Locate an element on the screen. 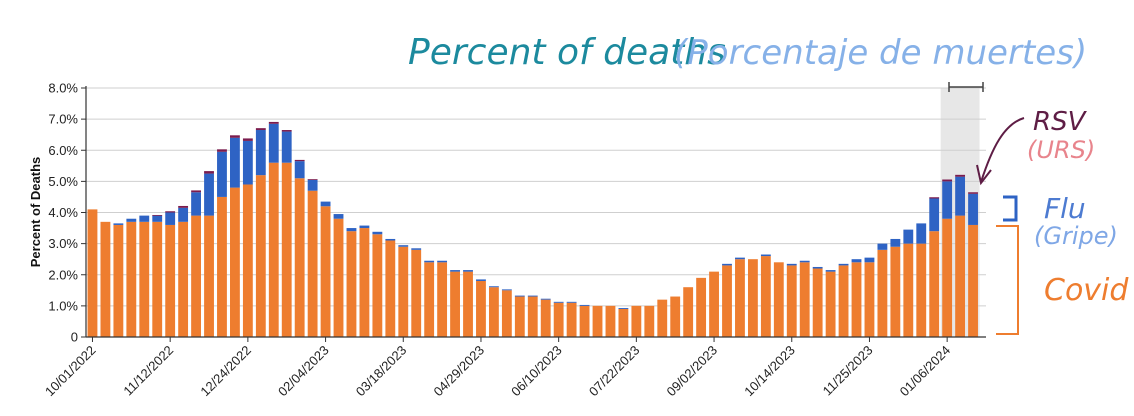  x-tick-label: 01/06/2024 is located at coordinates (925, 371).